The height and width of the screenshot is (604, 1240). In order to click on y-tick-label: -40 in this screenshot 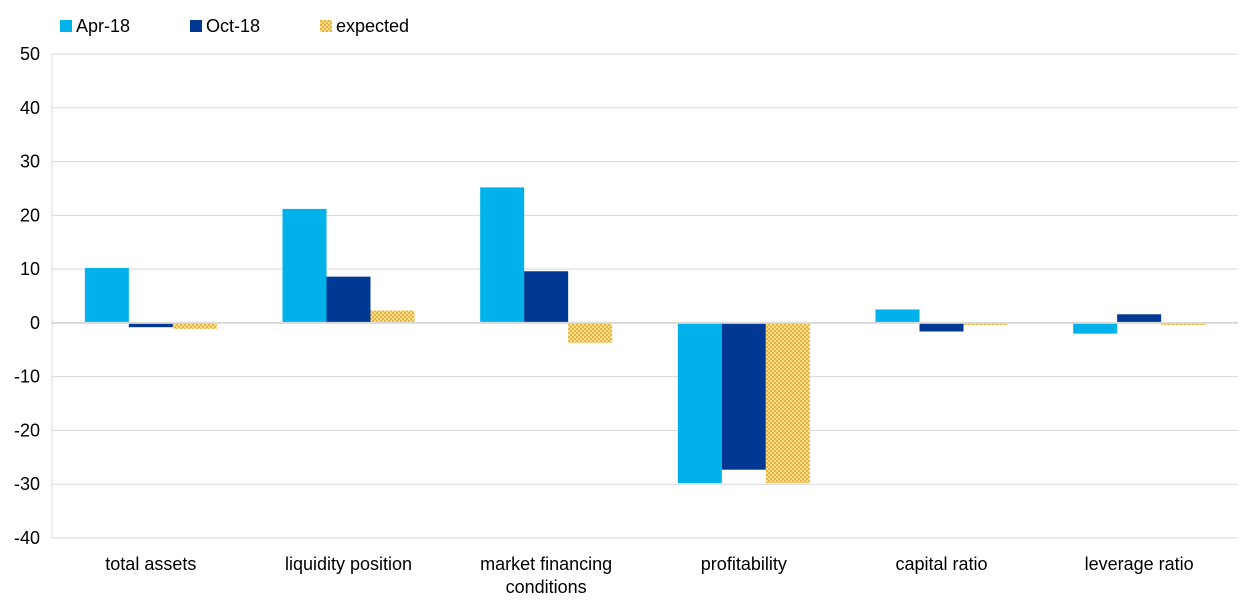, I will do `click(27, 538)`.